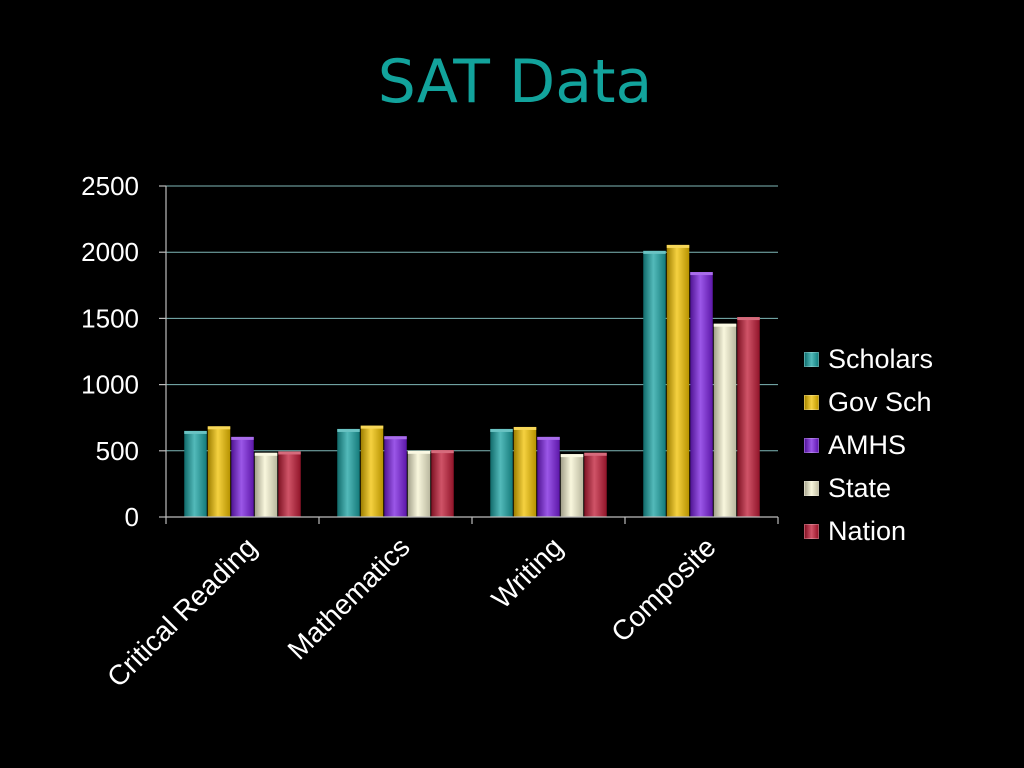 This screenshot has width=1024, height=768. Describe the element at coordinates (548, 476) in the screenshot. I see `bar-amhs-writing` at that location.